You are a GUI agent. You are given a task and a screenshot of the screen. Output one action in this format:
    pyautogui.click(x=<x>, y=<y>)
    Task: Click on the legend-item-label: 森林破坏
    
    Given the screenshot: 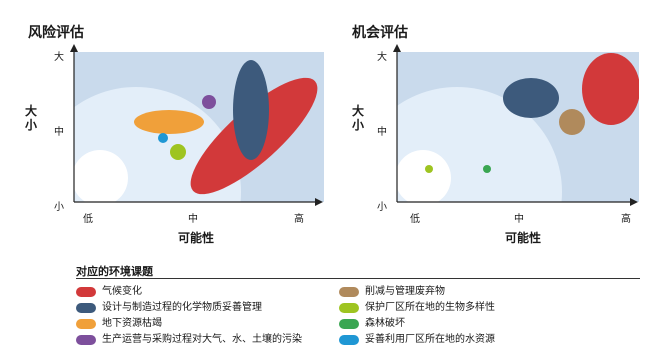 What is the action you would take?
    pyautogui.click(x=385, y=323)
    